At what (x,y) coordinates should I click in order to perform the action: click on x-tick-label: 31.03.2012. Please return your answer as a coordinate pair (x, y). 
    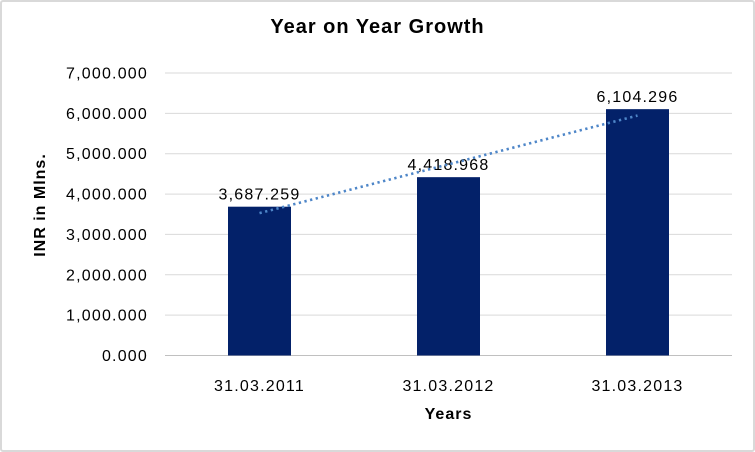
    Looking at the image, I should click on (448, 386).